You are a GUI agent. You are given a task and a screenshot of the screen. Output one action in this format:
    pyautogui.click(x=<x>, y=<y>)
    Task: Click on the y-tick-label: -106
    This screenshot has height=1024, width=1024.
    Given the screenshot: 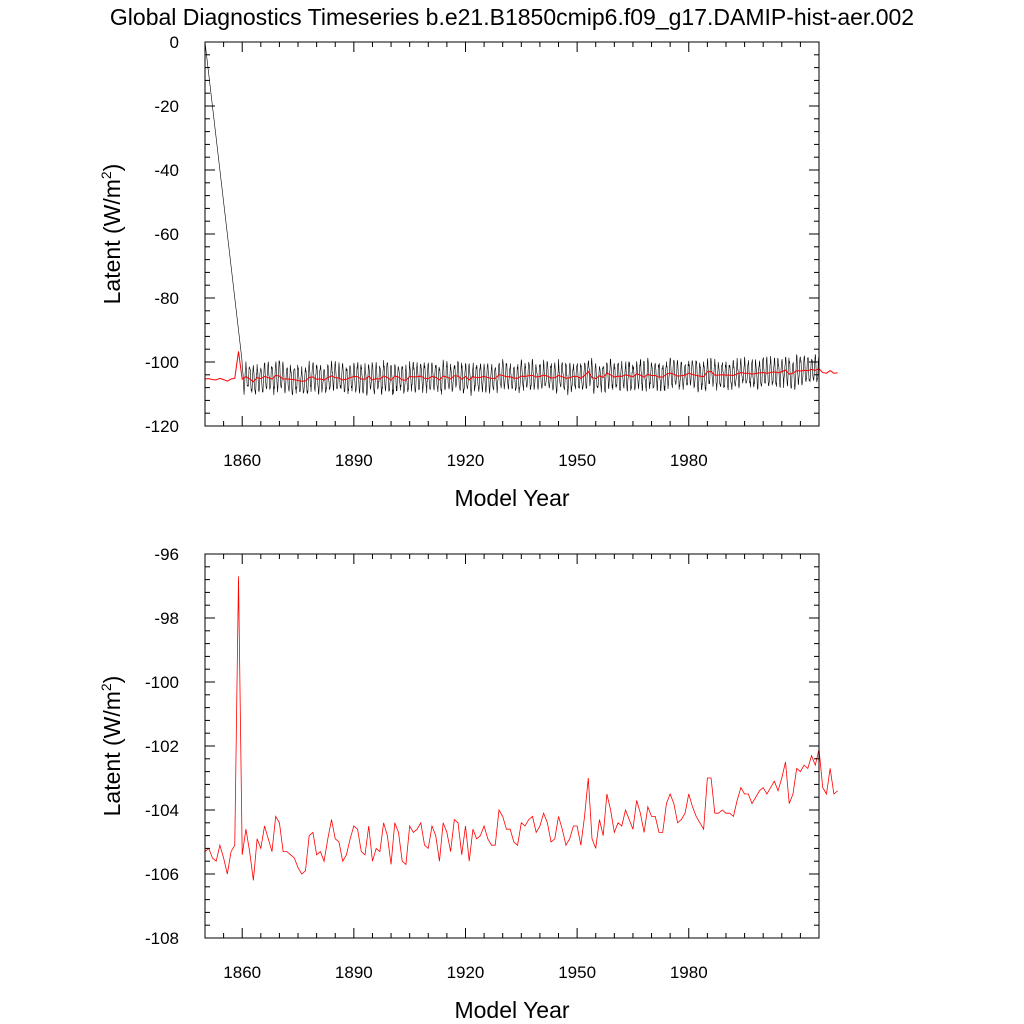 What is the action you would take?
    pyautogui.click(x=162, y=874)
    